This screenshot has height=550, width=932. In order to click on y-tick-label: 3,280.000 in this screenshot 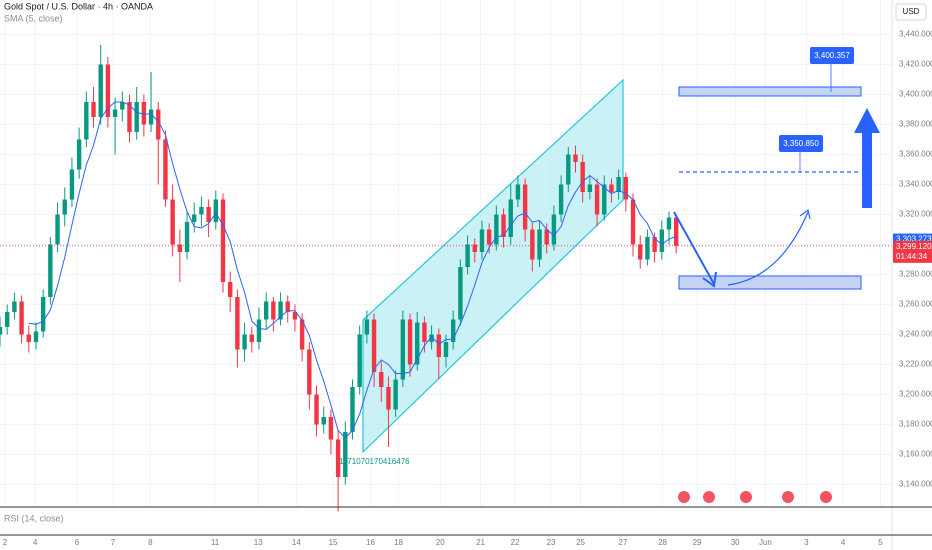, I will do `click(915, 274)`.